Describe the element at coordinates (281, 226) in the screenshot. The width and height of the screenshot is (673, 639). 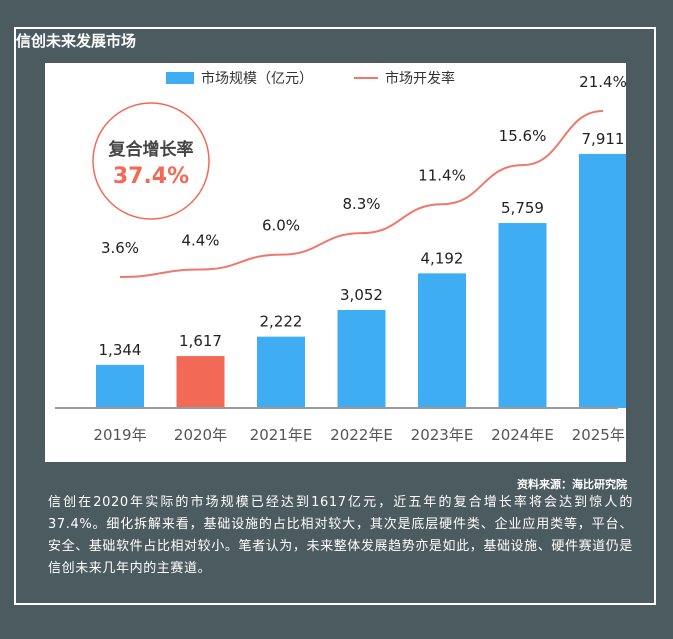
I see `rate-value-label: 6.0%` at that location.